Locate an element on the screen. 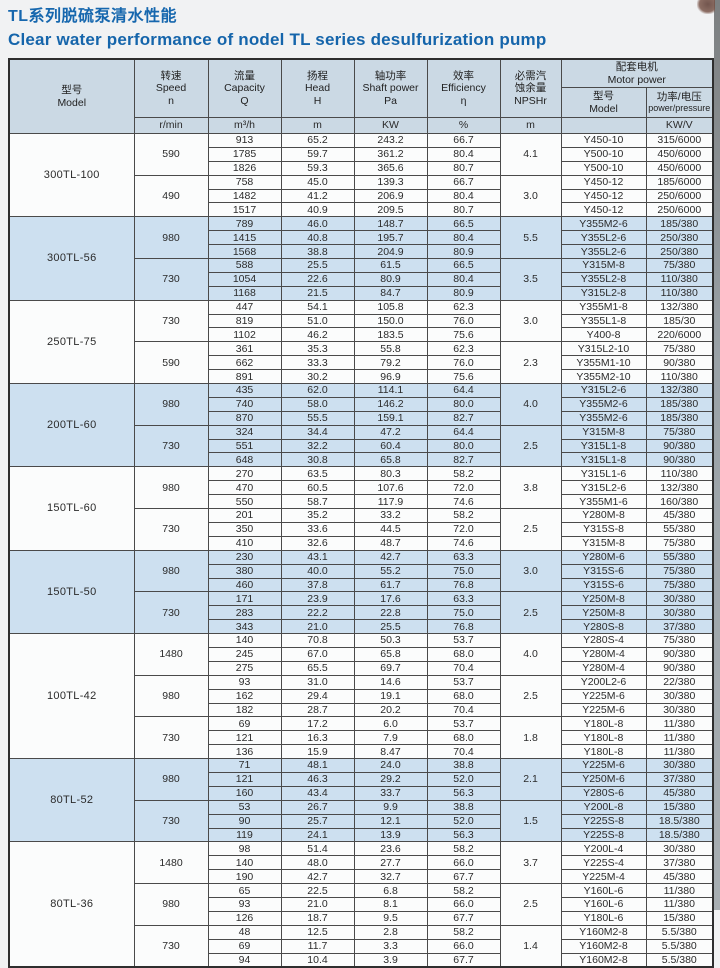 Image resolution: width=720 pixels, height=968 pixels. motor-power-cell: 315/6000 is located at coordinates (679, 140).